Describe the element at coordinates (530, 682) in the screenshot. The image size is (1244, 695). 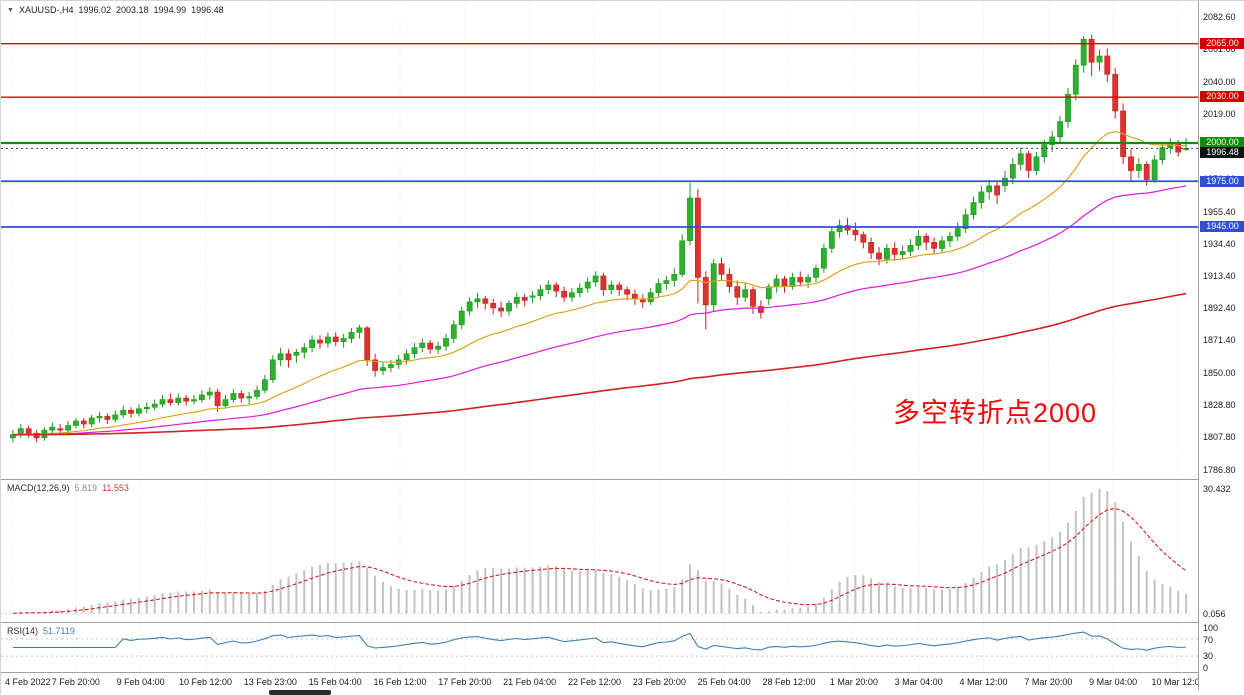
I see `time-axis-label: 21 Feb 04:00` at that location.